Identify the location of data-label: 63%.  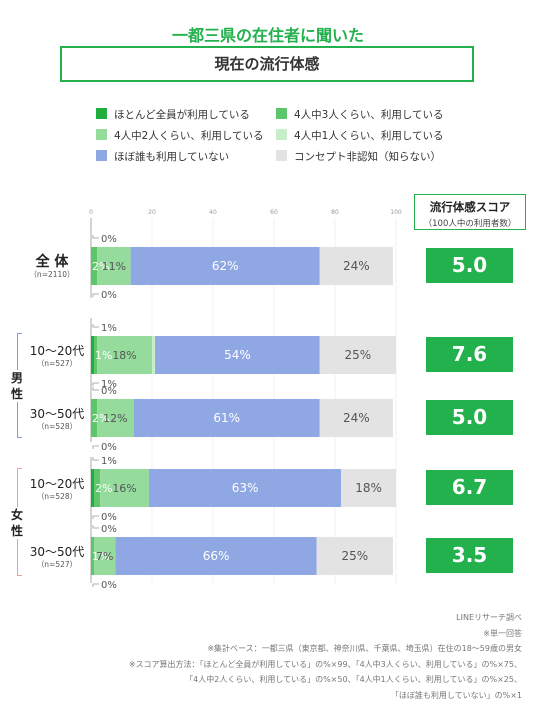
(245, 488).